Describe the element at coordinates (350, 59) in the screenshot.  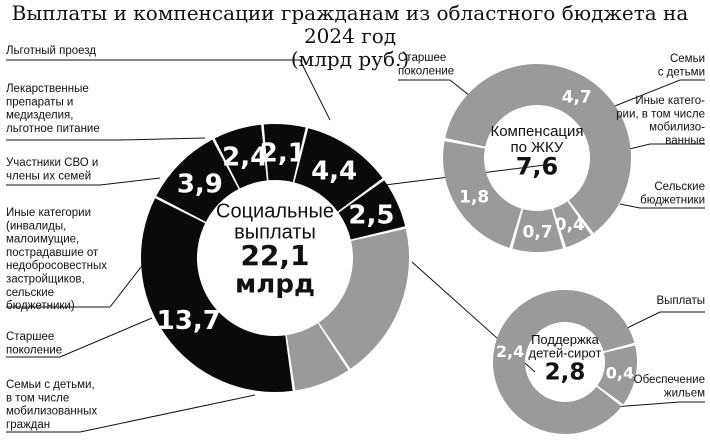
I see `subtitle-line: (млрд руб.)` at that location.